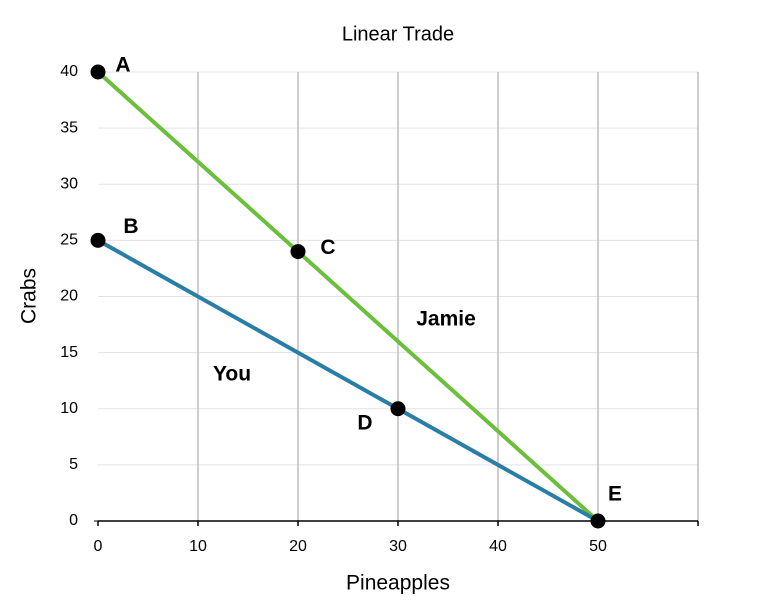 The image size is (774, 616). Describe the element at coordinates (69, 296) in the screenshot. I see `y-tick-label: 20` at that location.